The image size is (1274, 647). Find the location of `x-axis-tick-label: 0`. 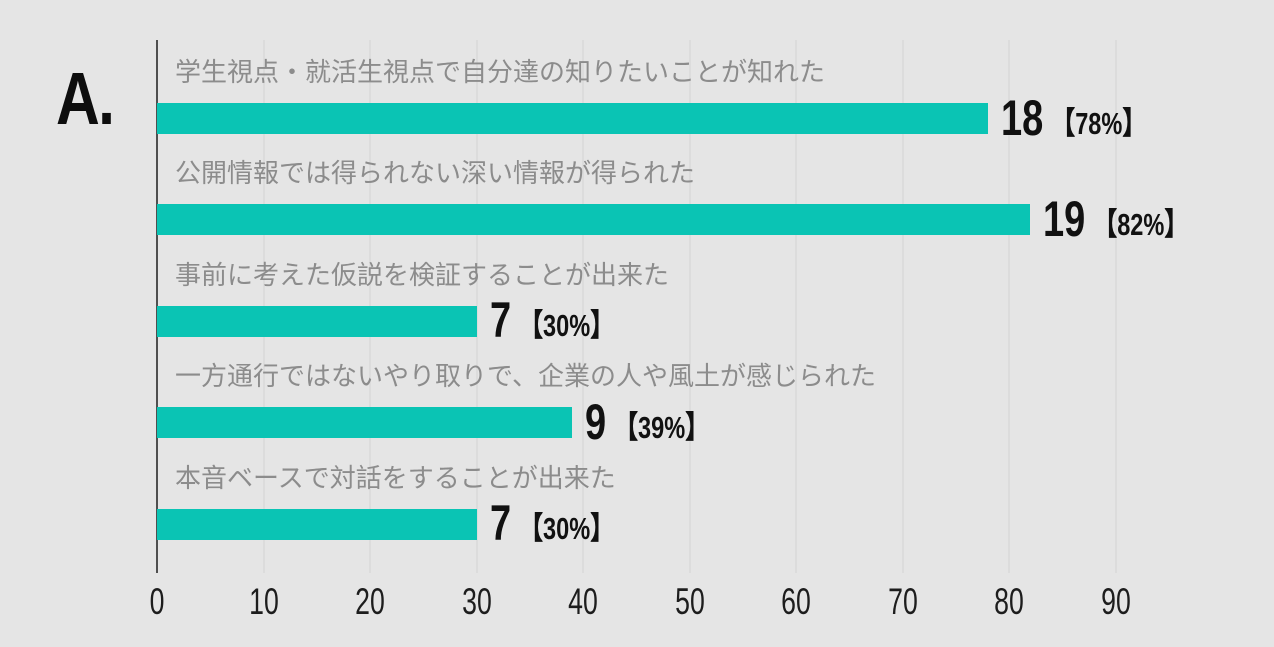

x-axis-tick-label: 0 is located at coordinates (157, 601).